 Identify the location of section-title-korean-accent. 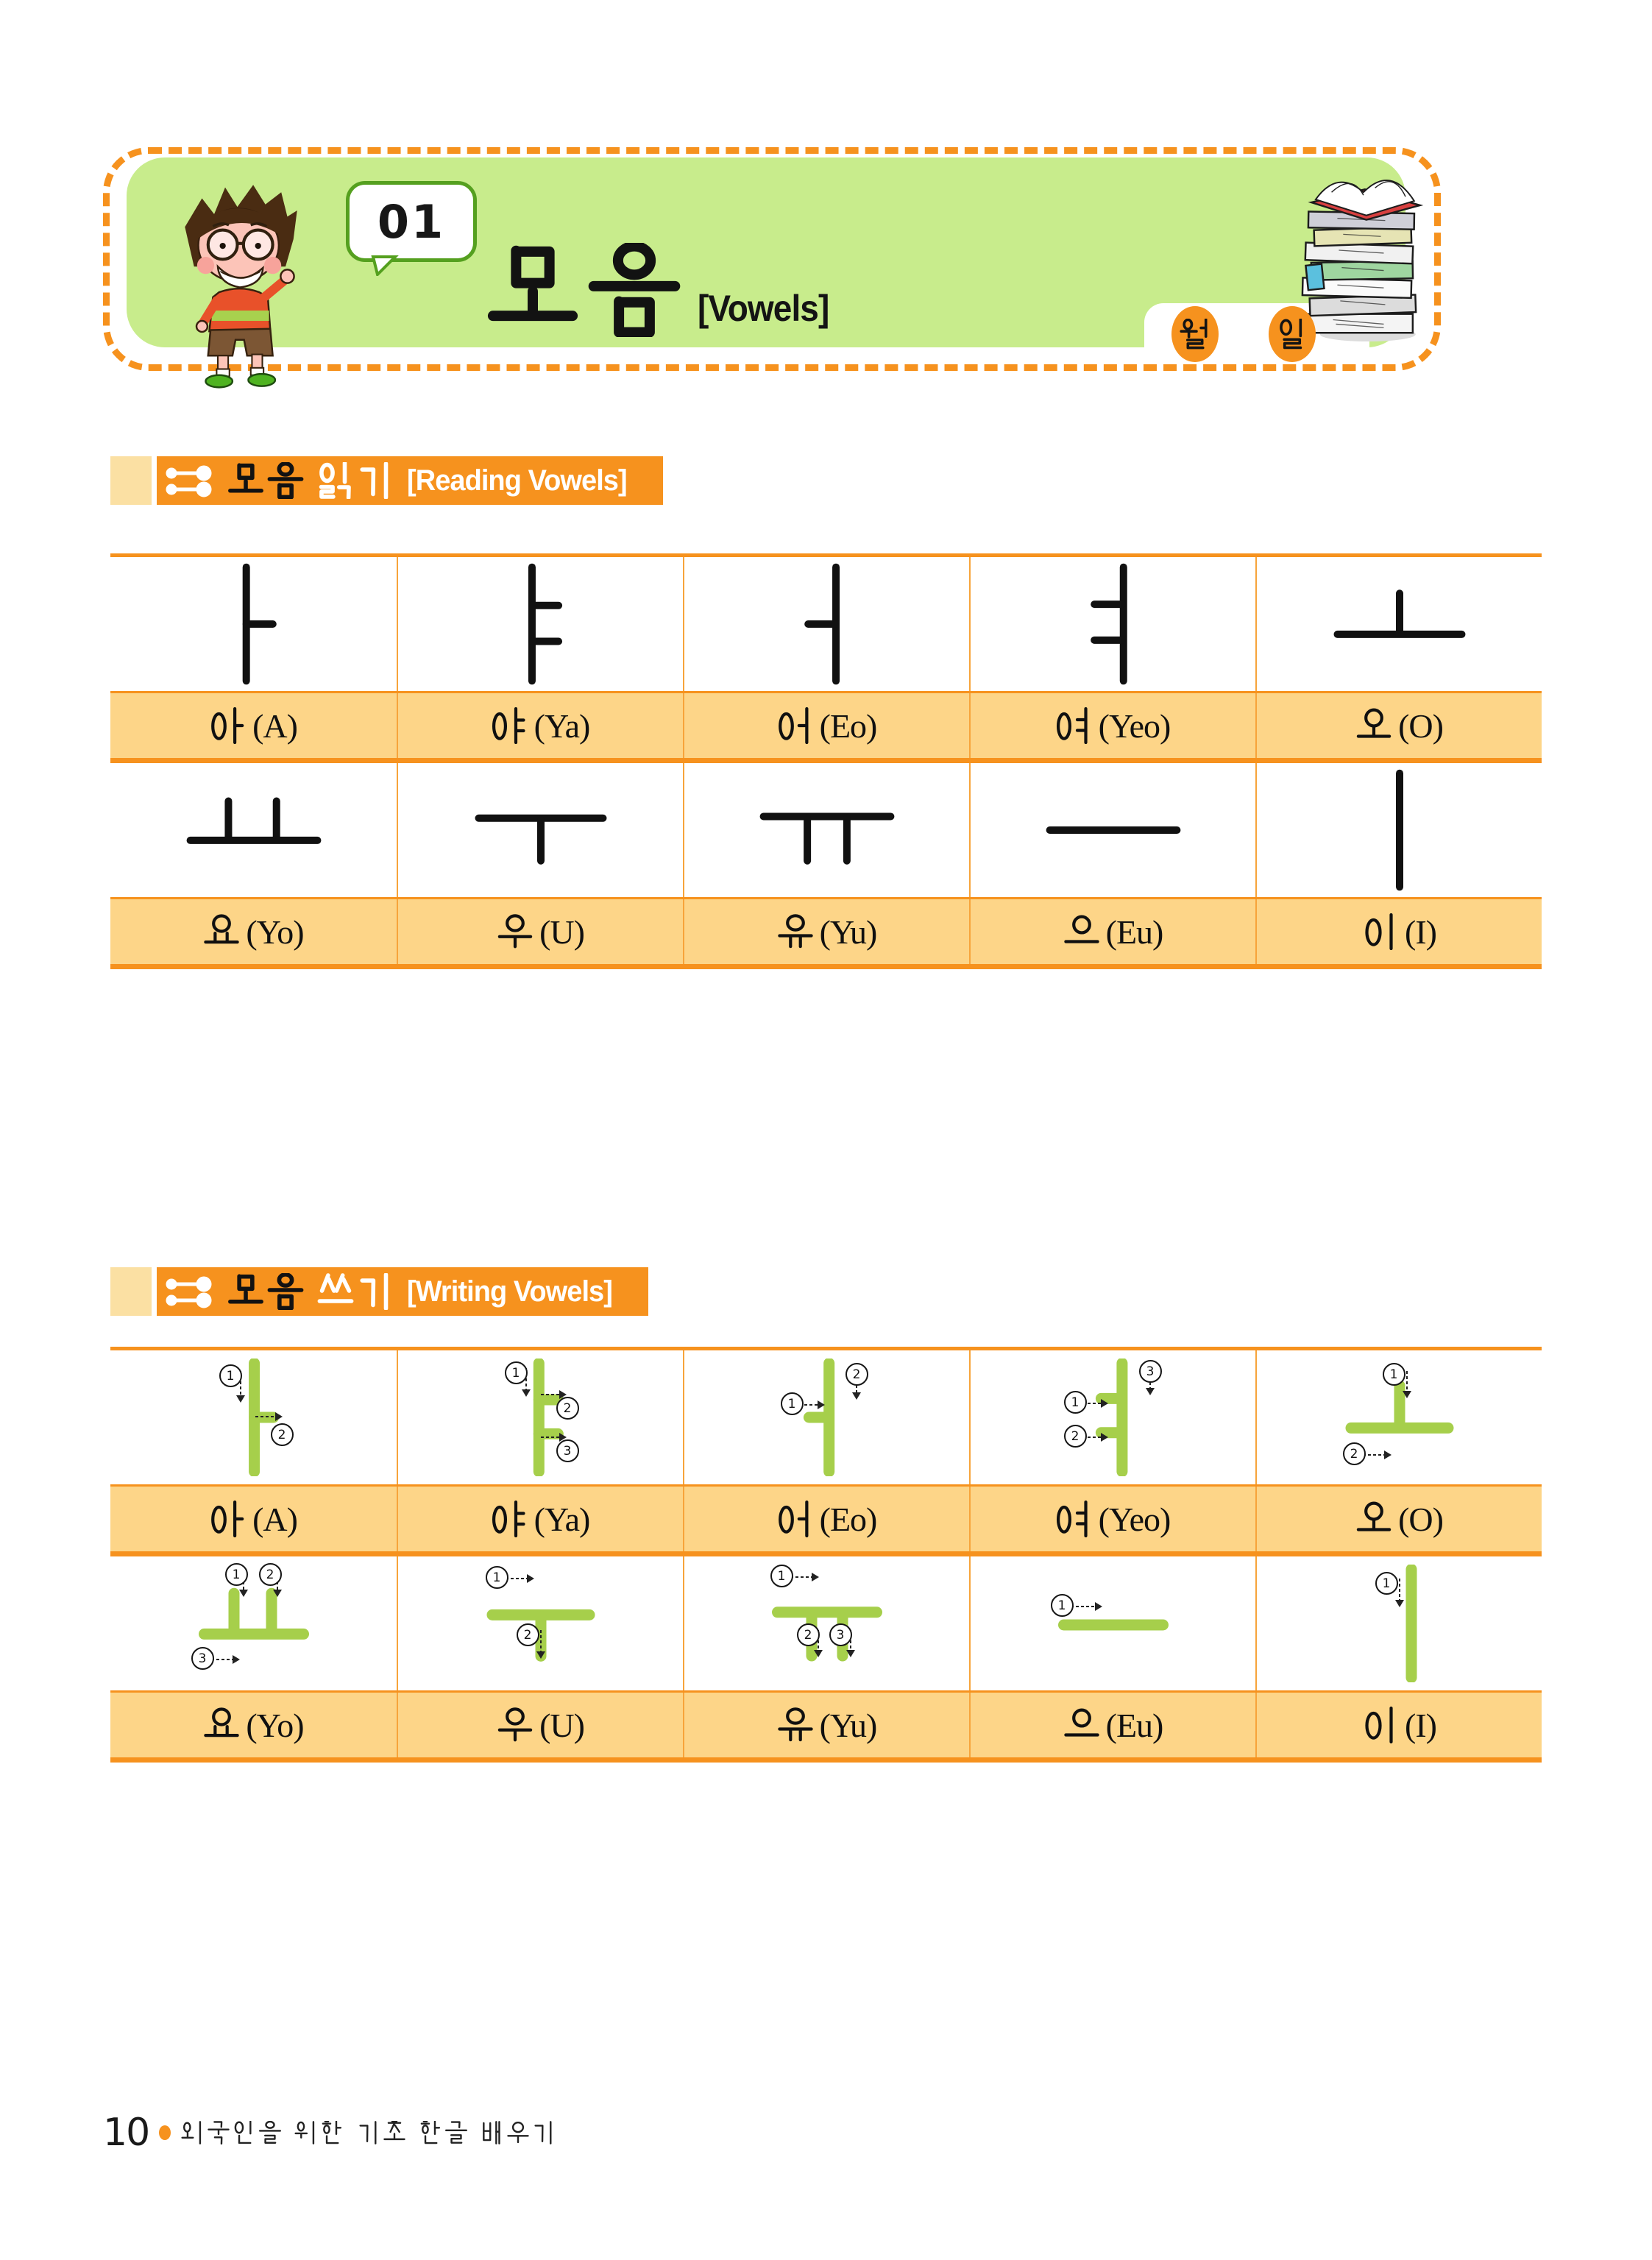
(355, 480).